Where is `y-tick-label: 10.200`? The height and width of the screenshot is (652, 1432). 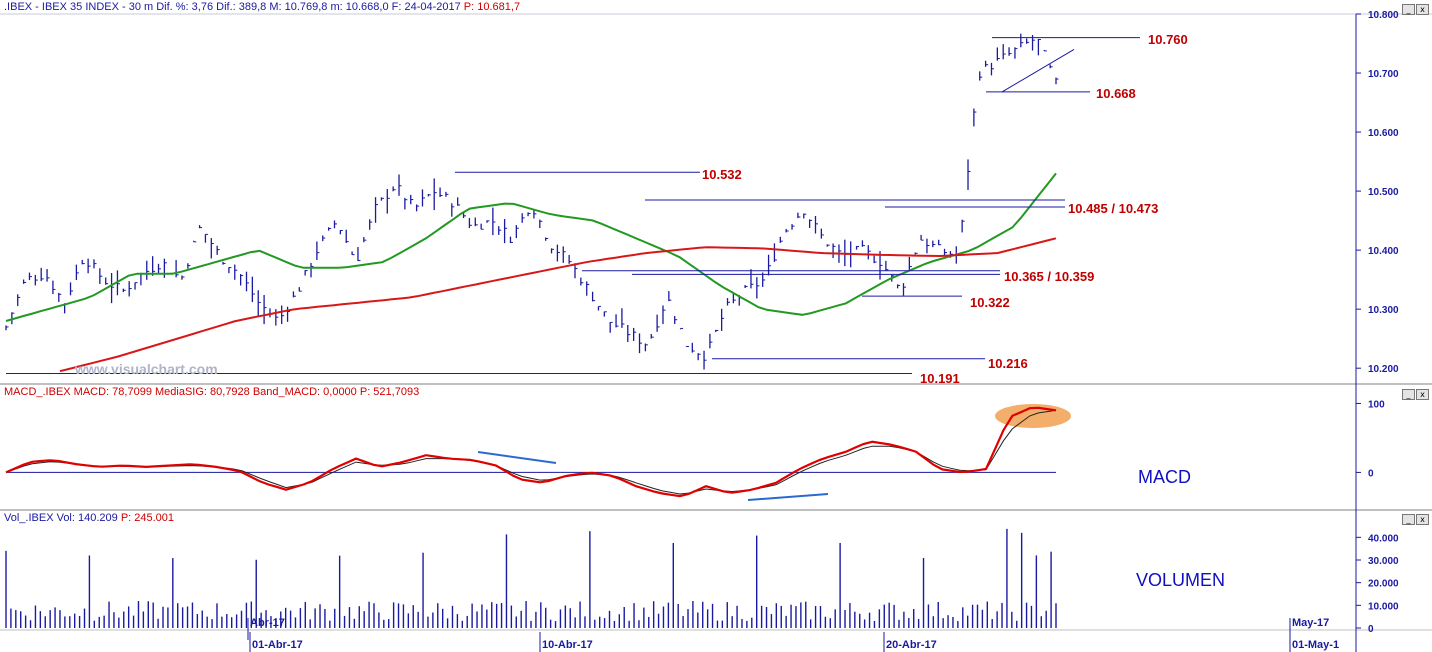 y-tick-label: 10.200 is located at coordinates (1383, 369).